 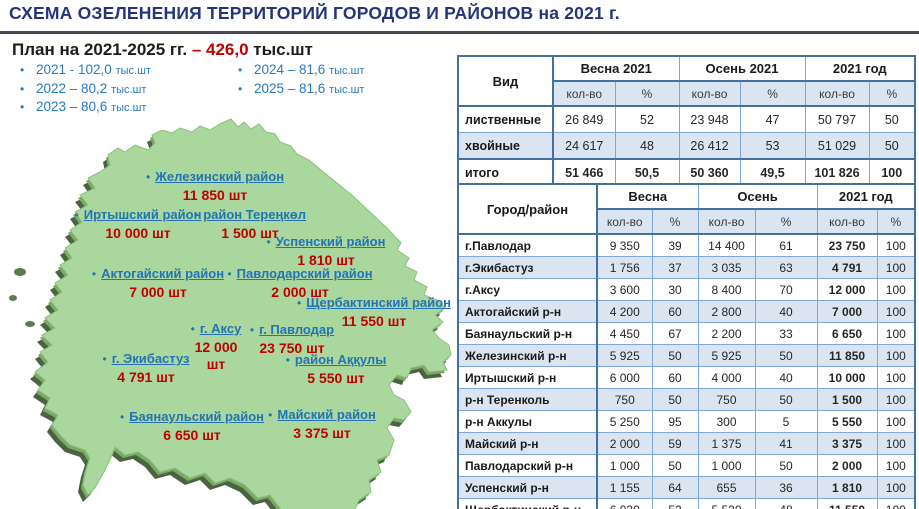 I want to click on table-row: г.Экибастуз 1 756 37 3 035 63 4 791 100, so click(x=686, y=267).